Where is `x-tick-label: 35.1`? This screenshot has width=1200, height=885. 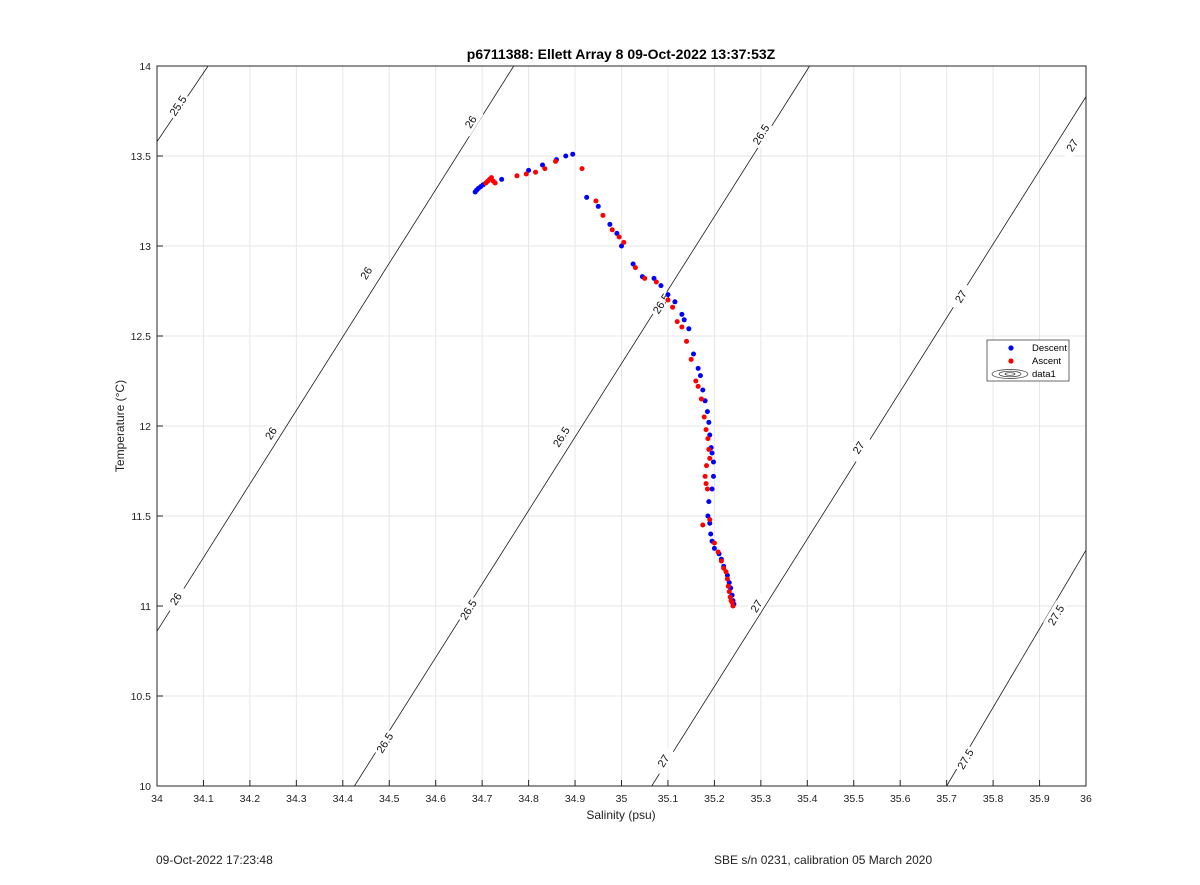 x-tick-label: 35.1 is located at coordinates (668, 799).